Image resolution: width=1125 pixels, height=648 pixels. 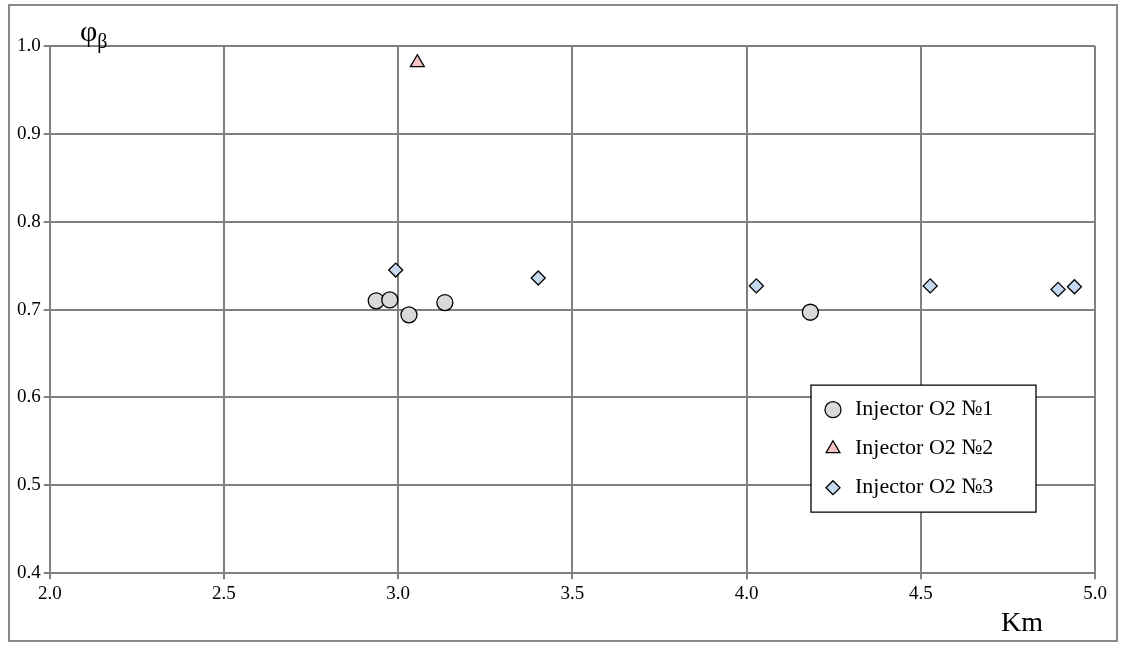 What do you see at coordinates (924, 408) in the screenshot?
I see `legend-label: Injector O2 №1` at bounding box center [924, 408].